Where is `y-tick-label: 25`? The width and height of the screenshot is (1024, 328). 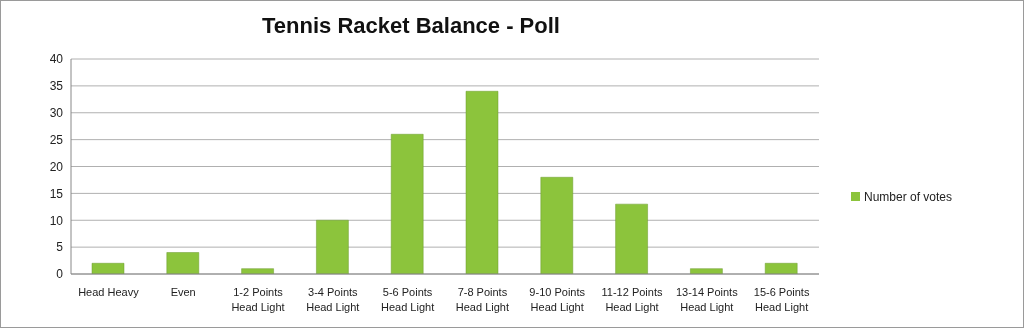 y-tick-label: 25 is located at coordinates (56, 139).